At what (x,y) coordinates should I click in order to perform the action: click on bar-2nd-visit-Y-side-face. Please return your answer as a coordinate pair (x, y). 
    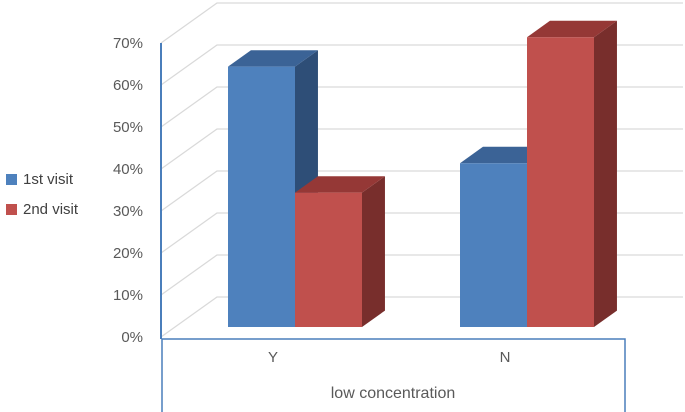
    Looking at the image, I should click on (373, 251).